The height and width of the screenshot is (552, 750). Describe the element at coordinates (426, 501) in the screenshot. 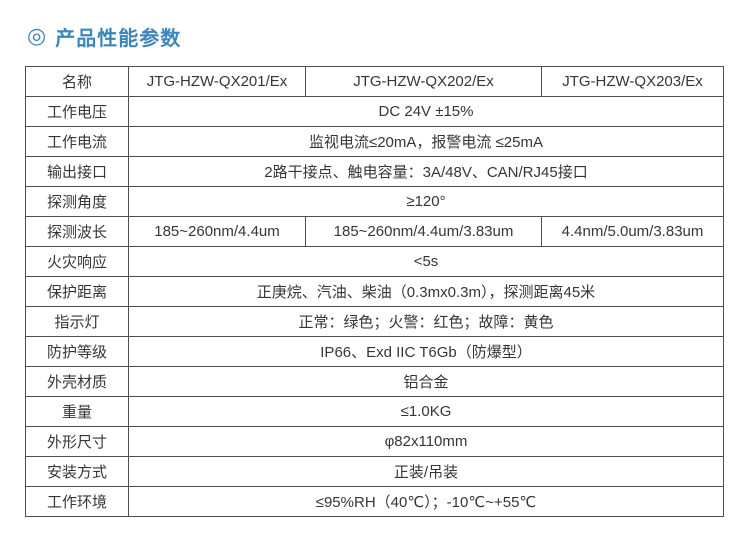

I see `row-value: ≤95%RH（40℃）；-10℃~+55℃` at that location.